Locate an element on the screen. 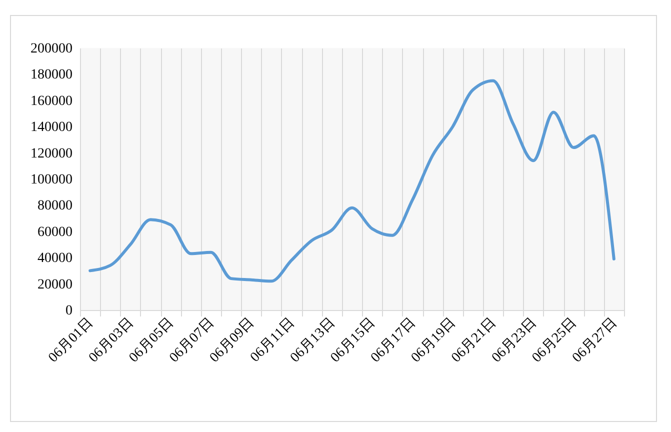 This screenshot has width=671, height=432. y-tick-label: 0 is located at coordinates (69, 311).